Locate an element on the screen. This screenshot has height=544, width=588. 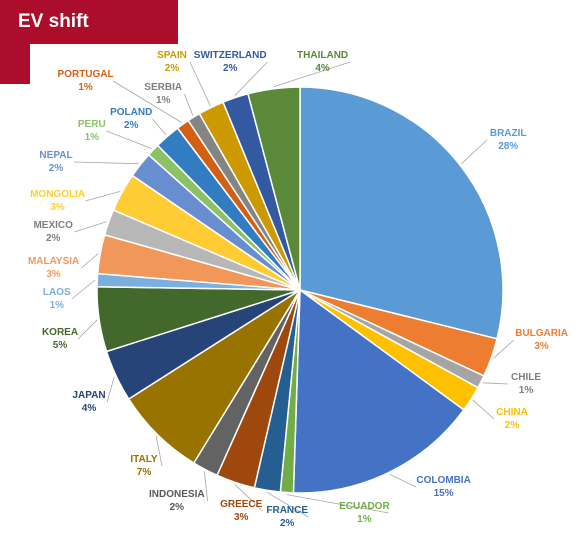
slice-value-italy: 7% is located at coordinates (144, 472).